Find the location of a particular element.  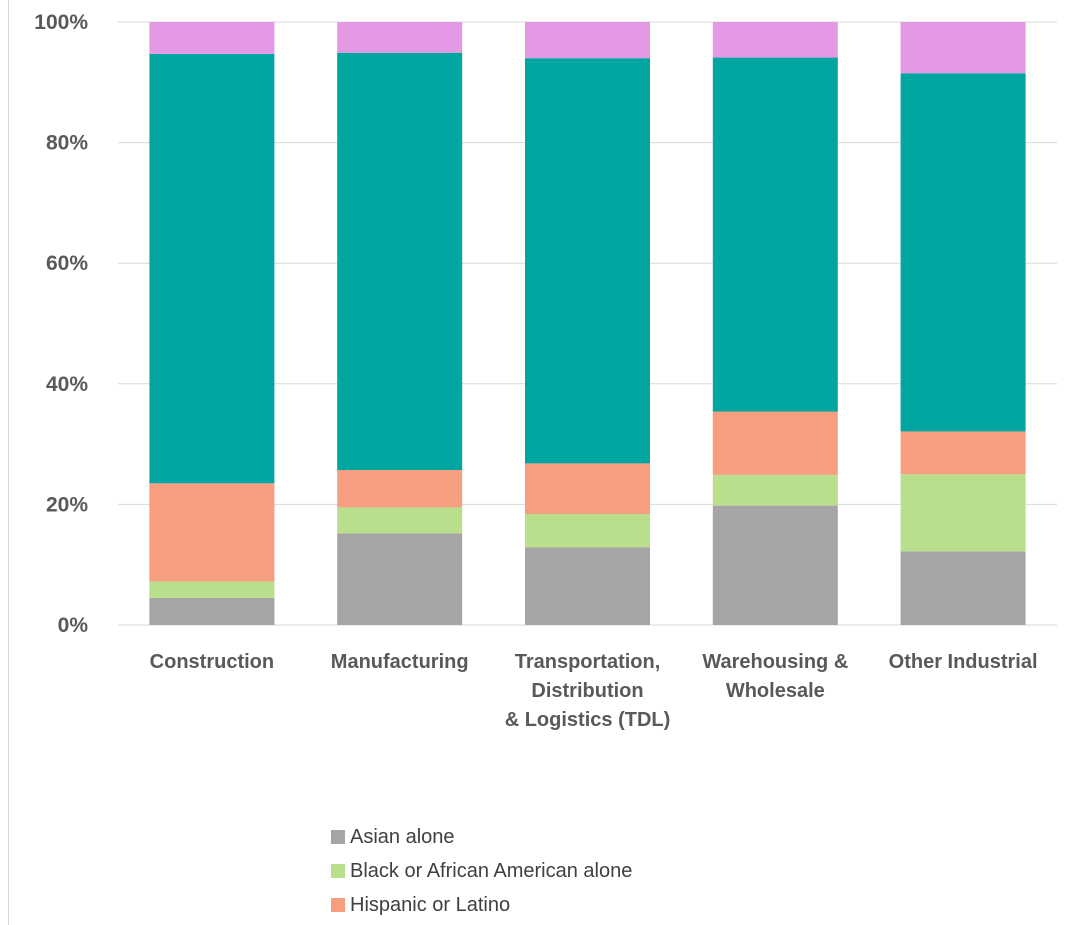

legend-swatch-asian is located at coordinates (338, 837).